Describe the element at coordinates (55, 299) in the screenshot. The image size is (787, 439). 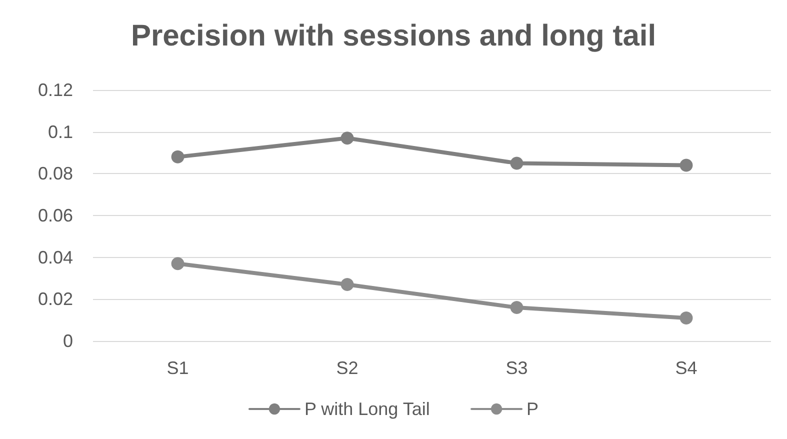
I see `y-tick-label: 0.02` at that location.